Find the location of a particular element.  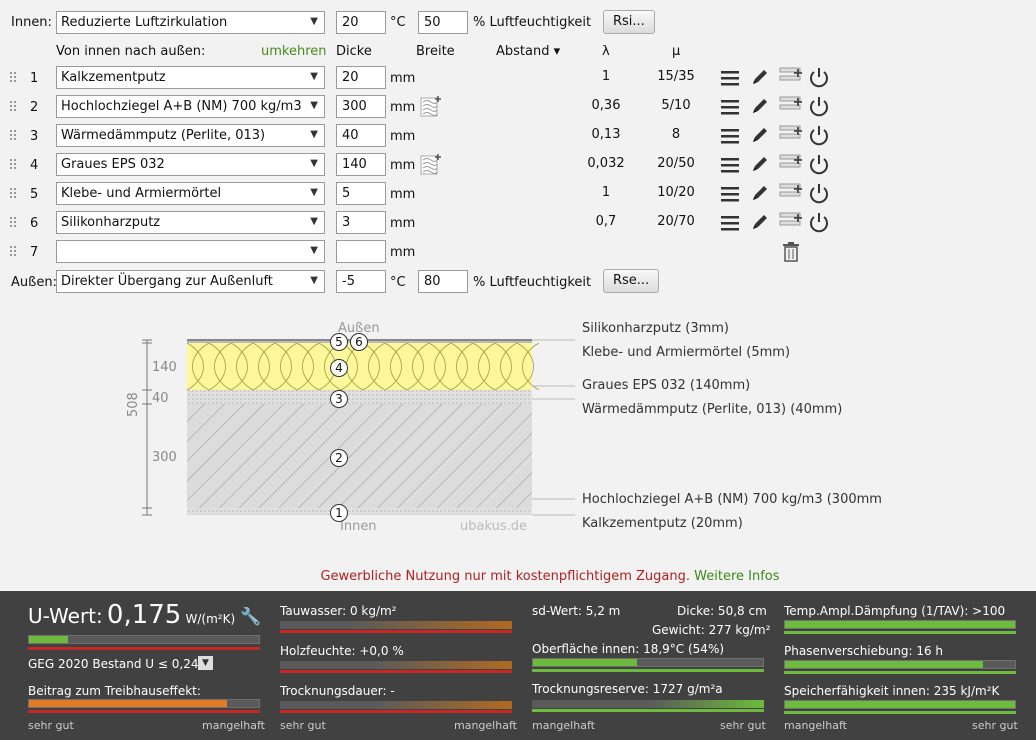

layer-mu: 10/20 is located at coordinates (676, 192).